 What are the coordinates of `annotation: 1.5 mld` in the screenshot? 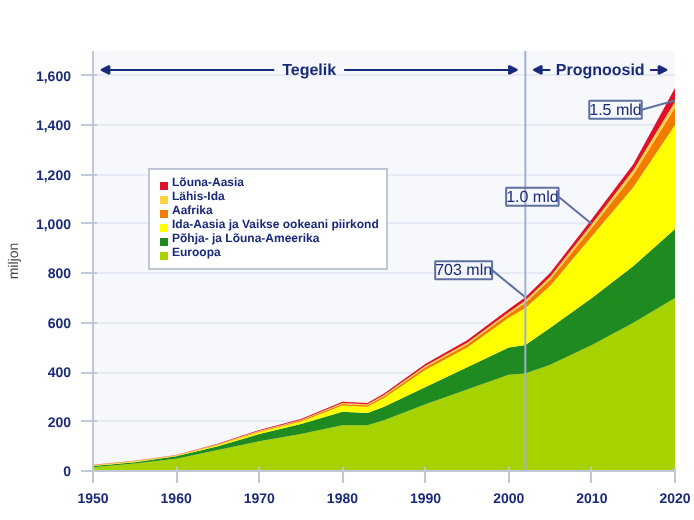 It's located at (615, 109).